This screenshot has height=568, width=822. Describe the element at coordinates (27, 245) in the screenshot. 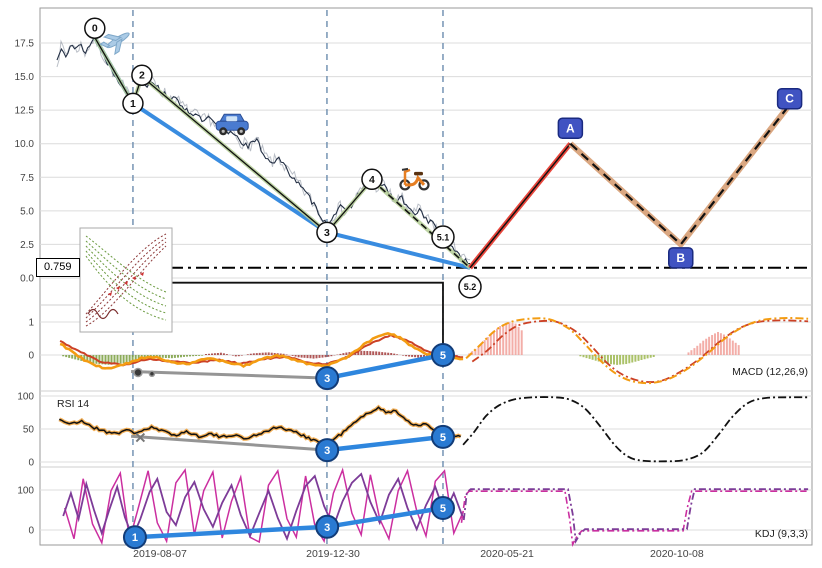

I see `price-ytick-label: 2.5` at that location.